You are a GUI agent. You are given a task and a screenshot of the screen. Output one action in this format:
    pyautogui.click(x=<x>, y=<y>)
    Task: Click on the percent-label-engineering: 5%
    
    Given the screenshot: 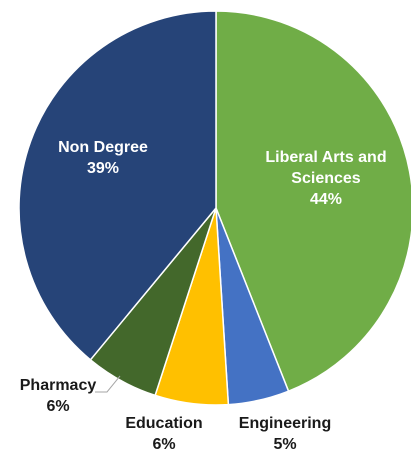 What is the action you would take?
    pyautogui.click(x=284, y=444)
    